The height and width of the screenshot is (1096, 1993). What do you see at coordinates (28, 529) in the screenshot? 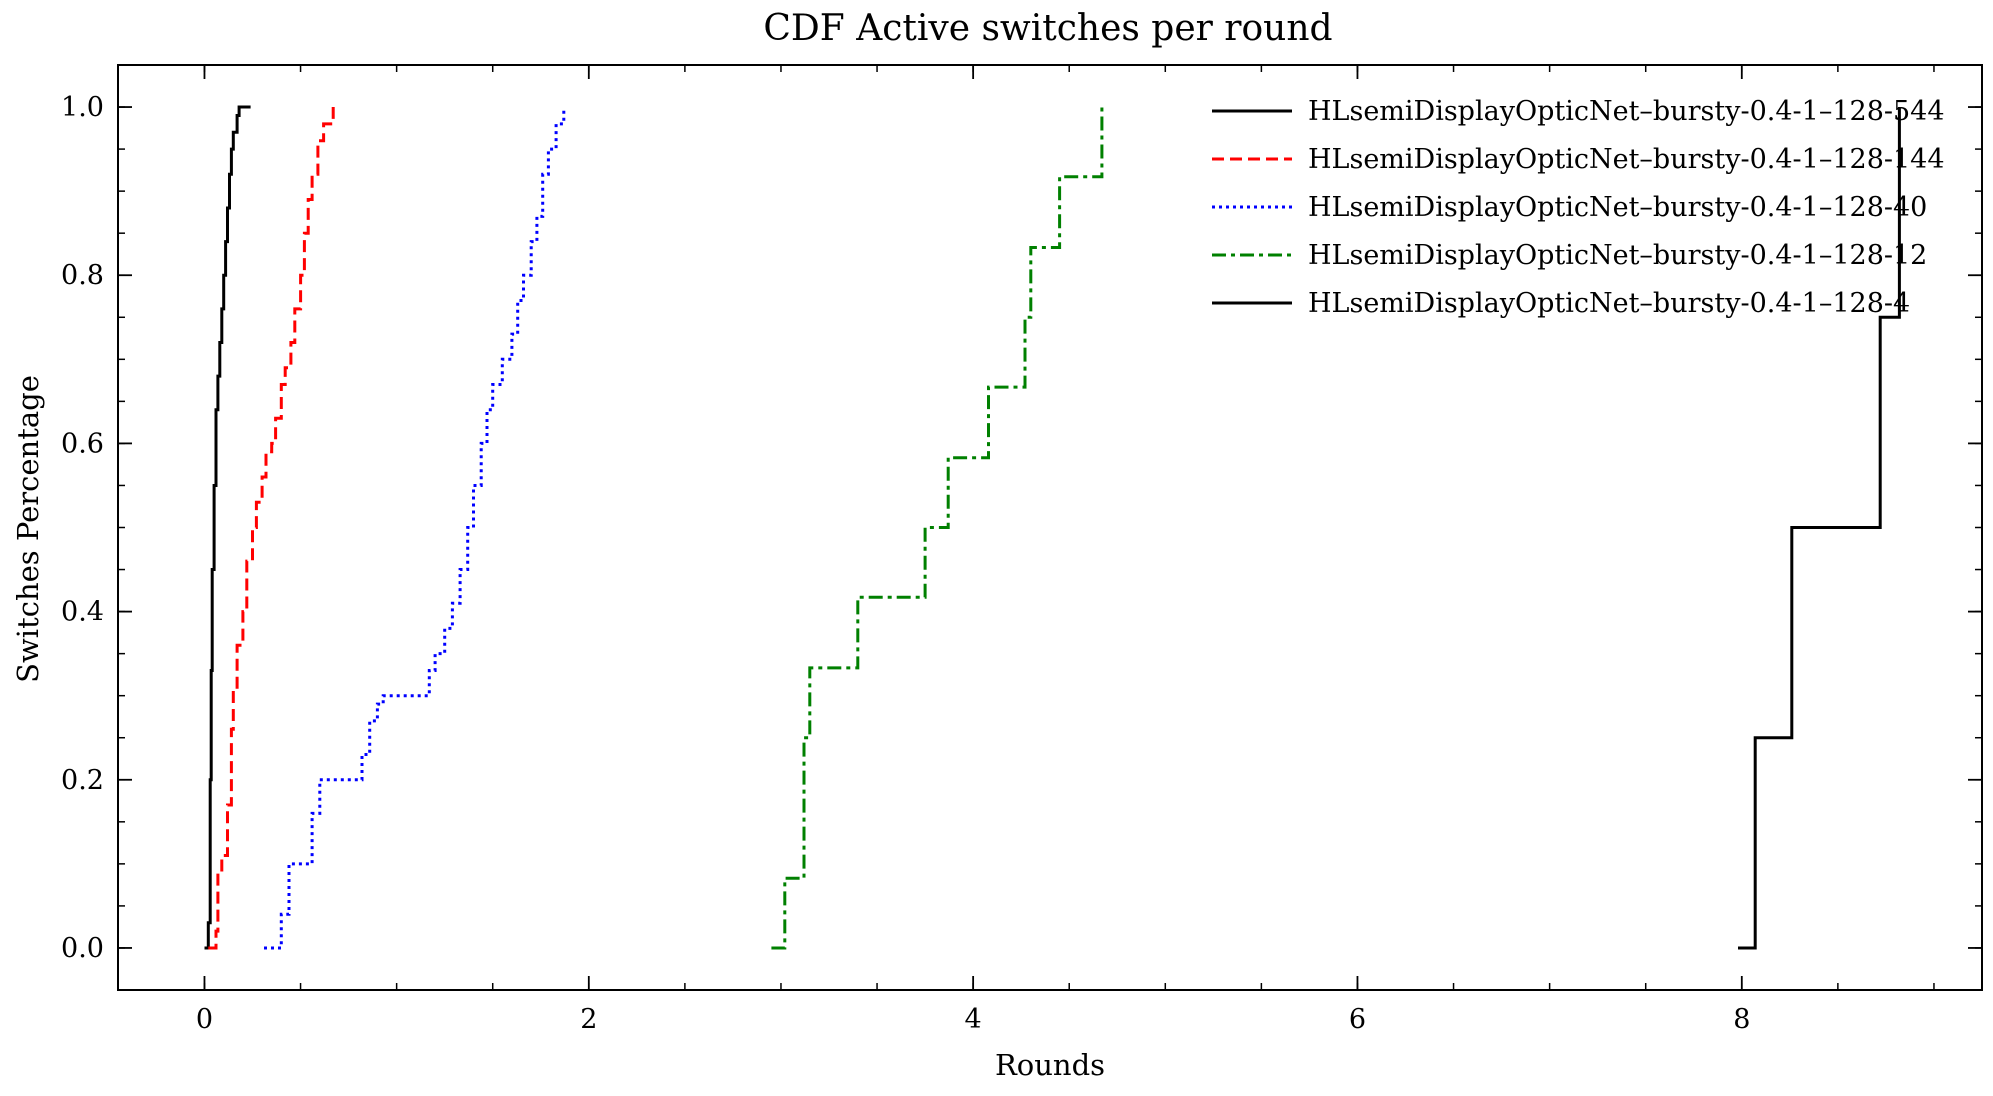
I see `y-axis-label: Switches Percentage` at bounding box center [28, 529].